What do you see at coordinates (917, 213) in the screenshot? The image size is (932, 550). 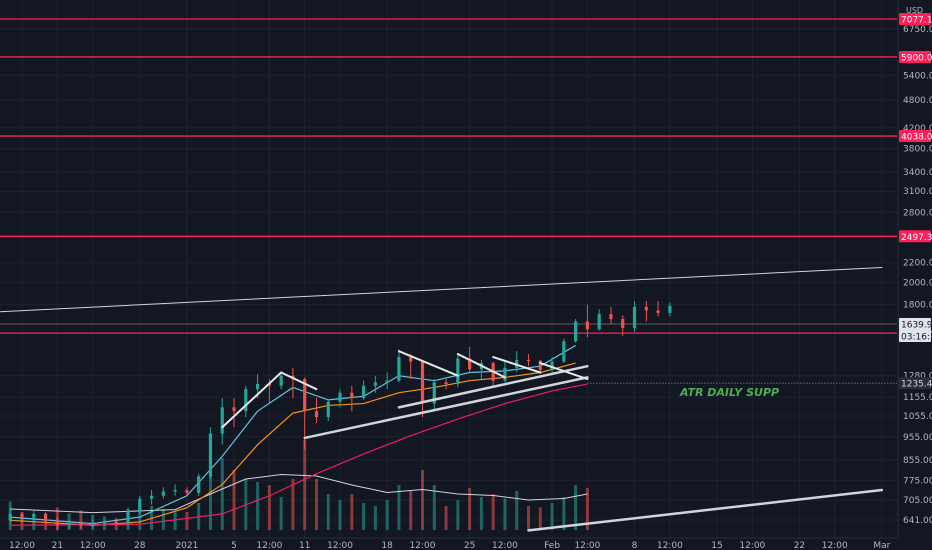 I see `price-tick-label: 2800.00` at bounding box center [917, 213].